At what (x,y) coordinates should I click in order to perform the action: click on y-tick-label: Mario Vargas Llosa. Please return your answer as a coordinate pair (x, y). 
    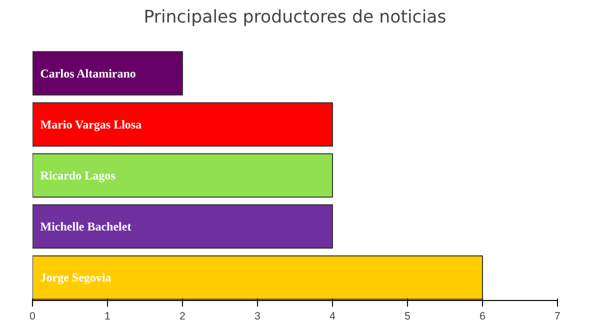
    Looking at the image, I should click on (91, 124).